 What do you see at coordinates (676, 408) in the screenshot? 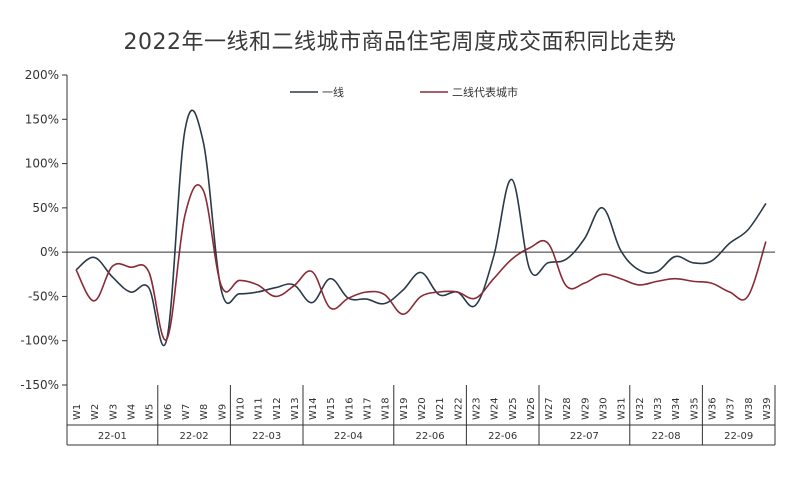
I see `x-tick-label: W34` at bounding box center [676, 408].